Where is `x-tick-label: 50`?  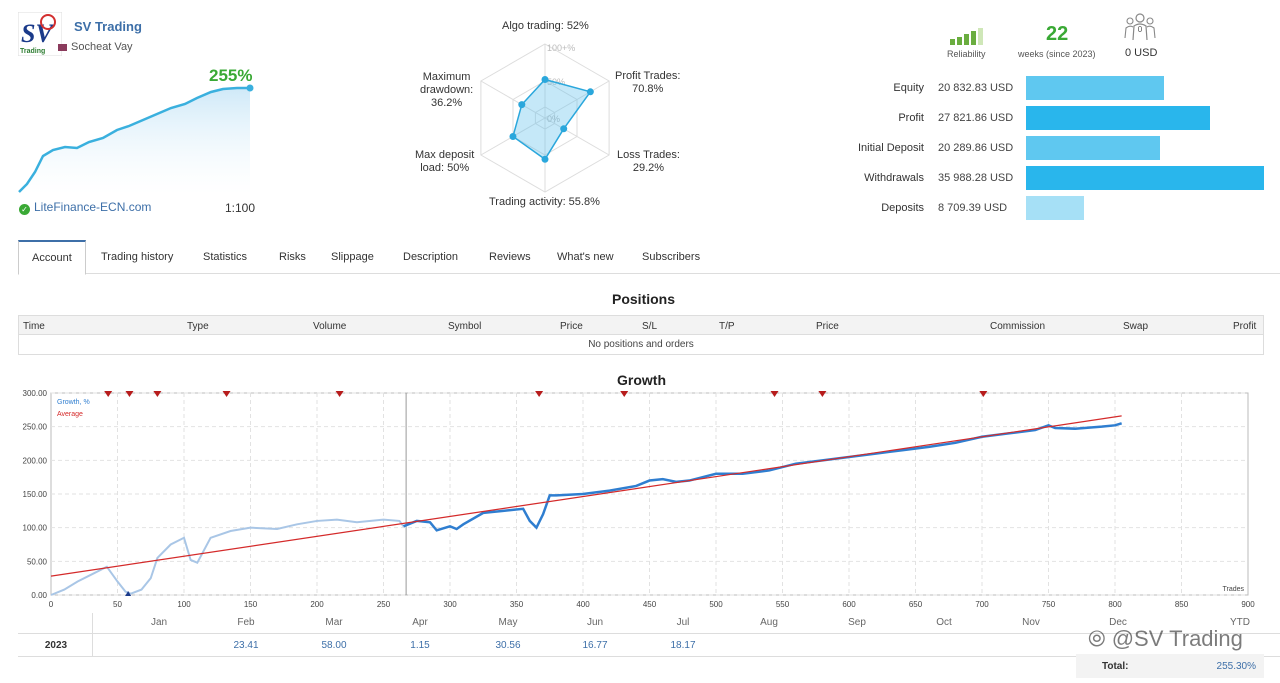
x-tick-label: 50 is located at coordinates (117, 604).